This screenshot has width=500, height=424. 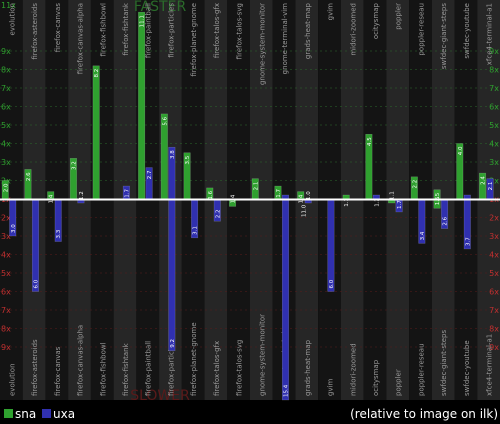 I want to click on category-label-top-ocitysmap: ocitysmap, so click(x=376, y=20).